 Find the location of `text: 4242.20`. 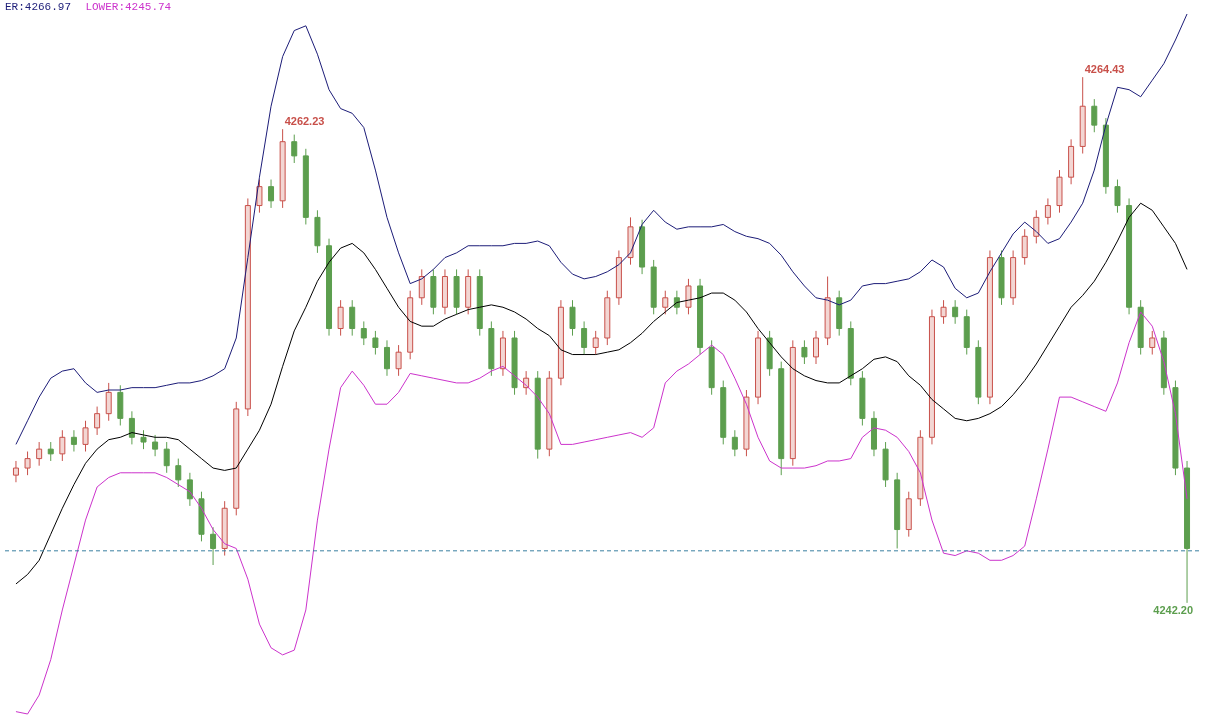

text: 4242.20 is located at coordinates (1173, 609).